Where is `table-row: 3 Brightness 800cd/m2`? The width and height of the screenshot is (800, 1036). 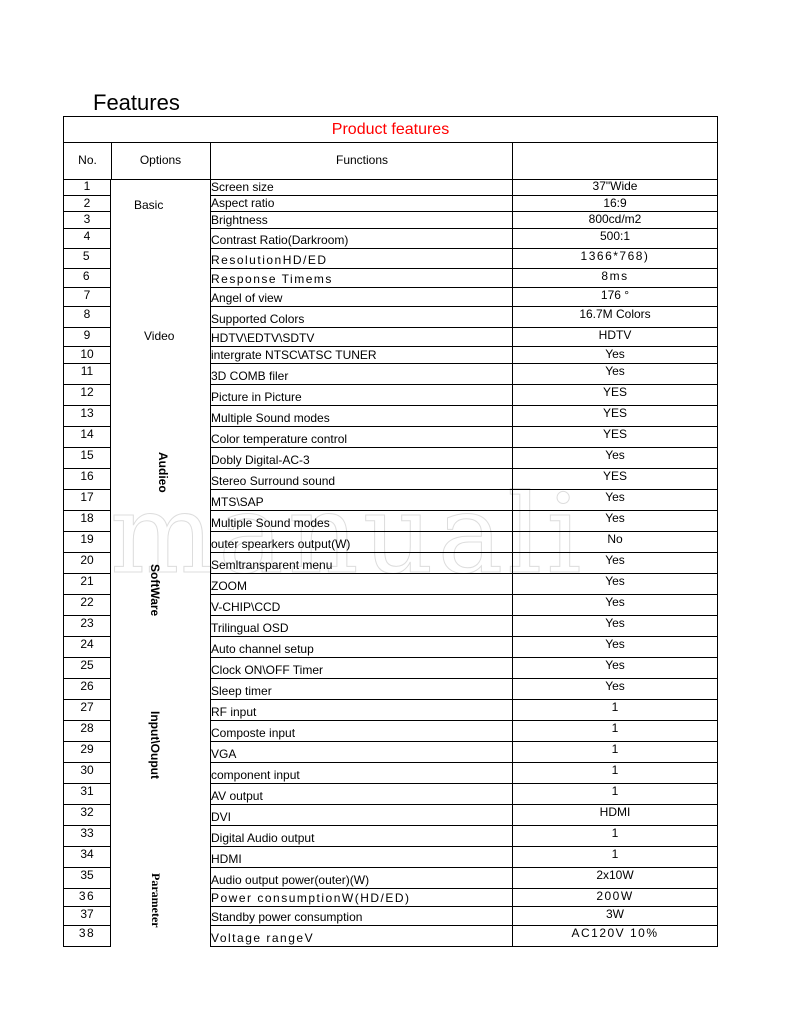 table-row: 3 Brightness 800cd/m2 is located at coordinates (390, 220).